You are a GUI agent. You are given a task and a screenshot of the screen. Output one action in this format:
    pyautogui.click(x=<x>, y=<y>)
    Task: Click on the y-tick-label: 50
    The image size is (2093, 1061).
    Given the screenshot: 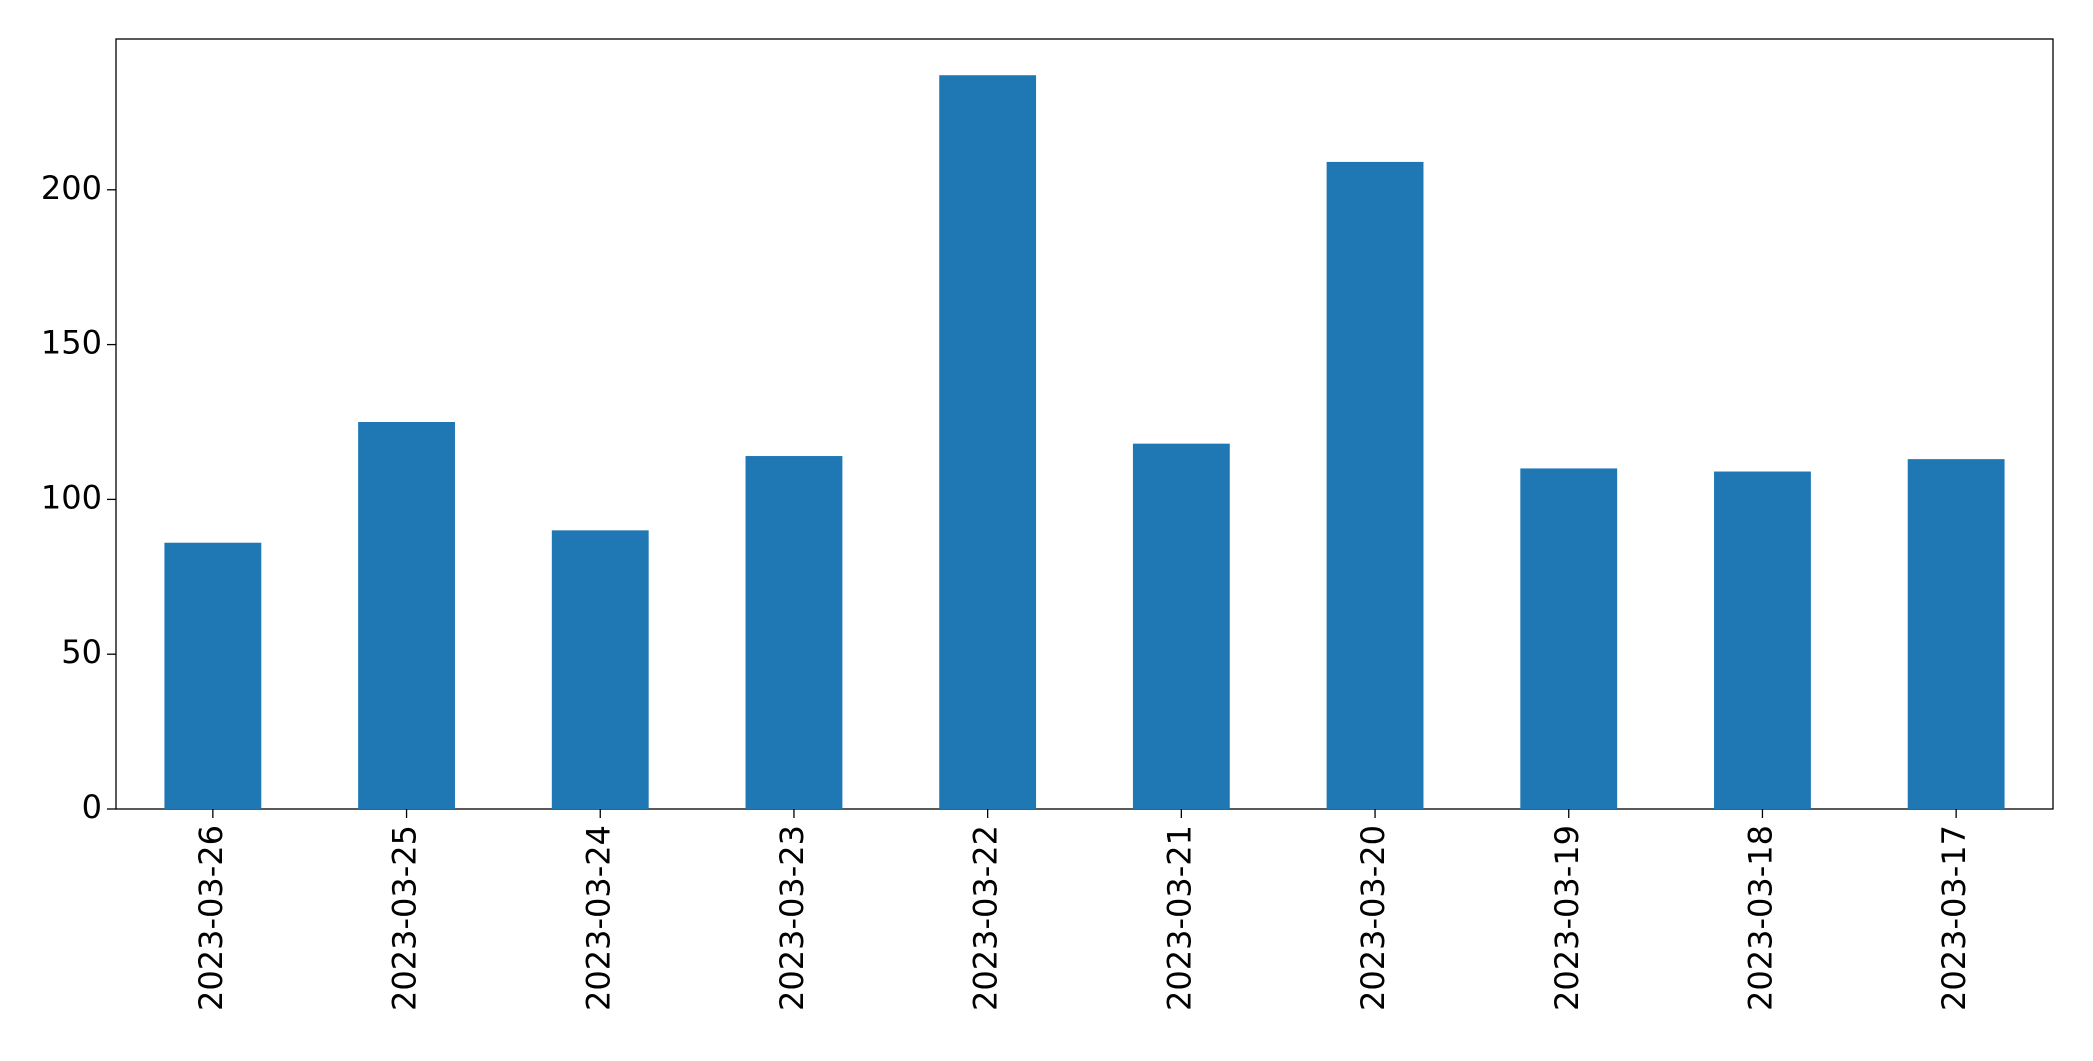 What is the action you would take?
    pyautogui.click(x=81, y=652)
    